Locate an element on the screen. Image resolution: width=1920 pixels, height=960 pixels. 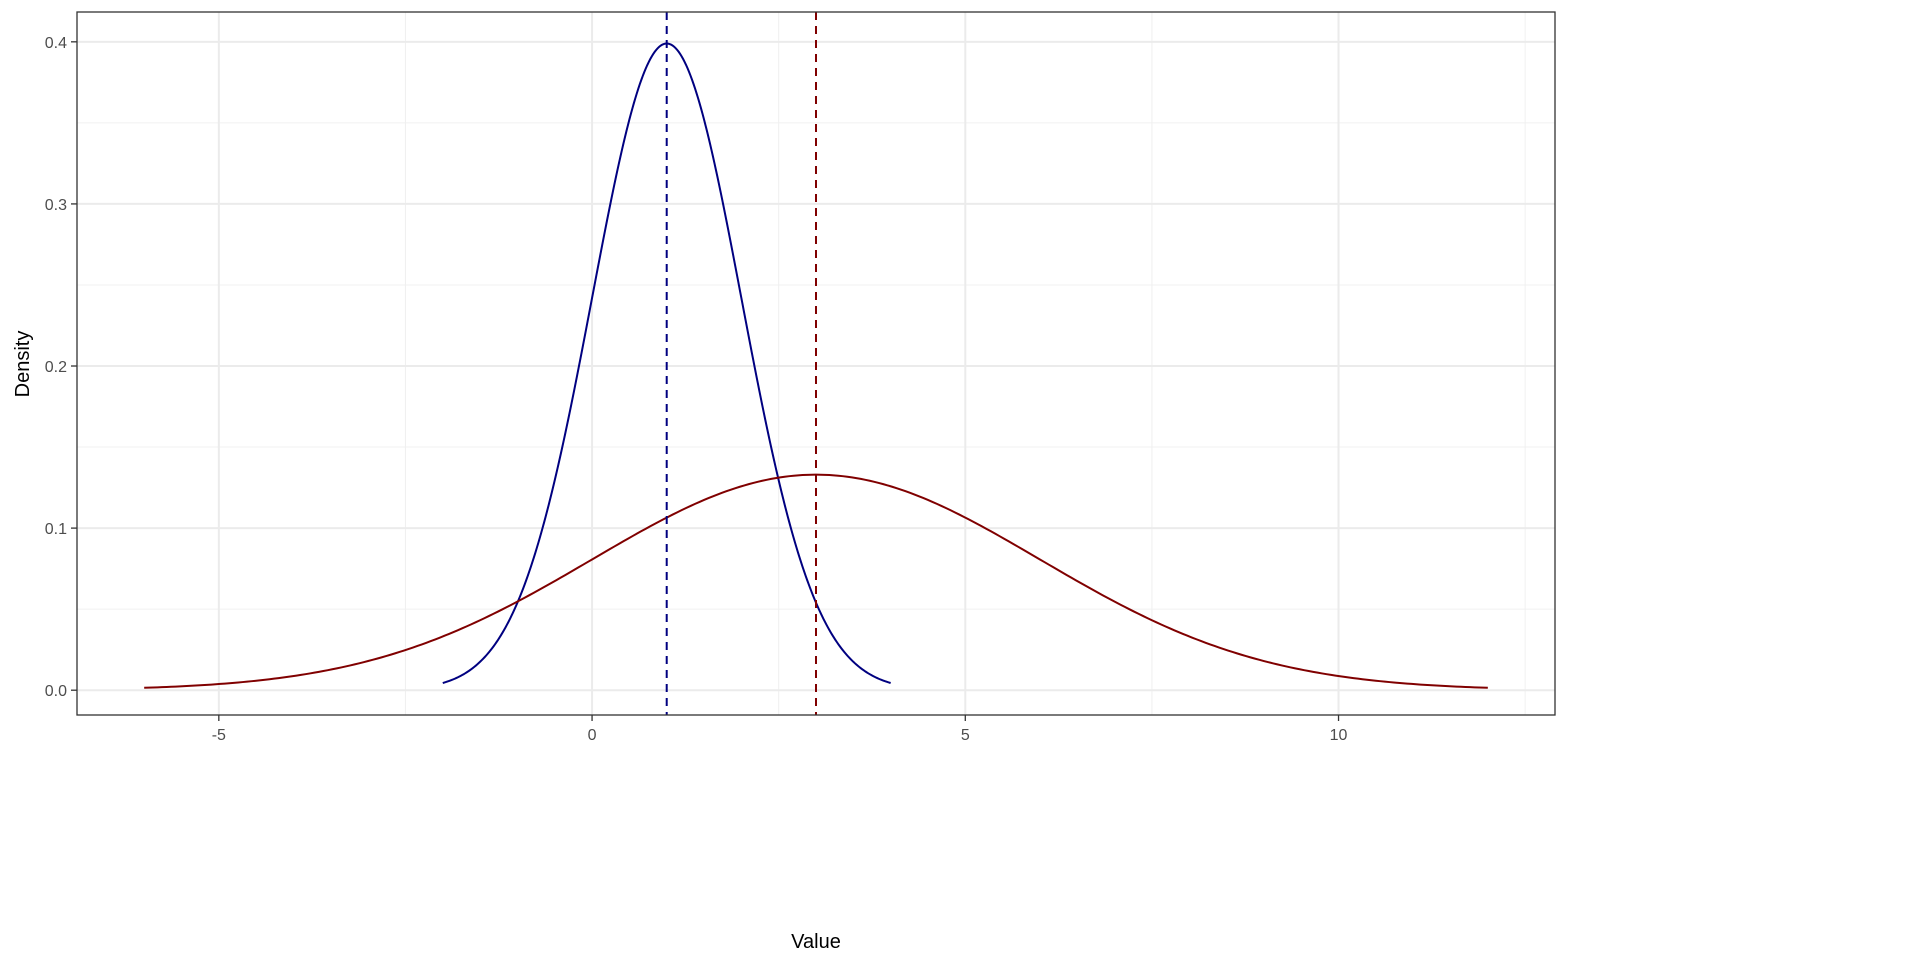
x-tick-label: 0 is located at coordinates (592, 735).